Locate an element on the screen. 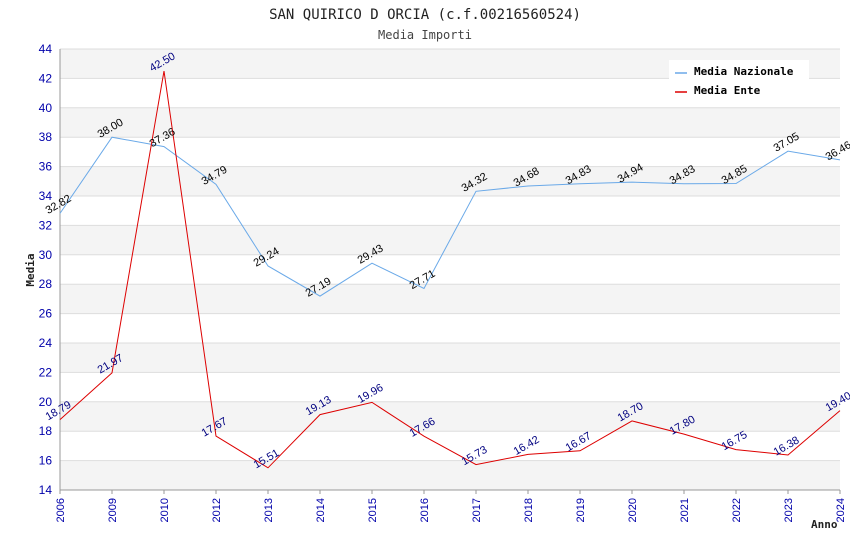 The image size is (850, 550). y-tick-labels: 14 16 18 20 22 24 26 28 30 32 34 36 38 40 42 44 is located at coordinates (46, 269).